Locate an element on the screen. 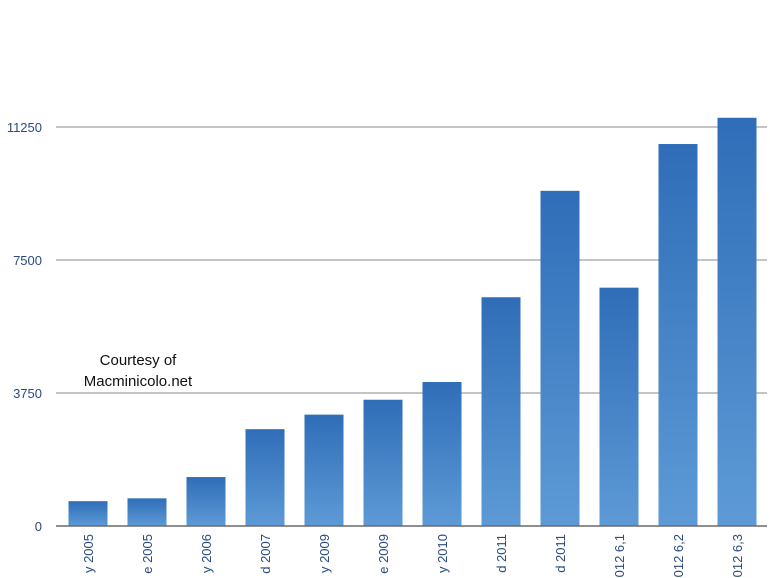  x-tick-label: e 2009 is located at coordinates (383, 554).